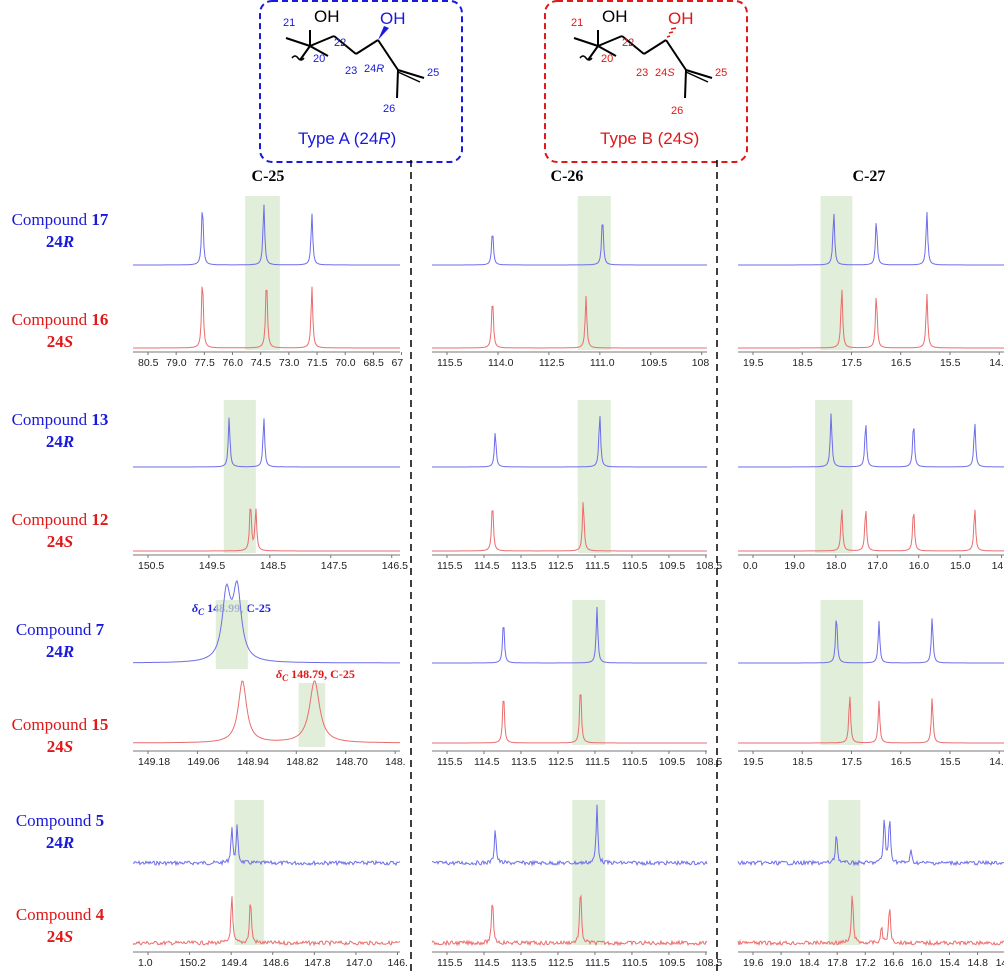  Describe the element at coordinates (60, 330) in the screenshot. I see `row-label-compound-16: Compound 16 24S` at that location.